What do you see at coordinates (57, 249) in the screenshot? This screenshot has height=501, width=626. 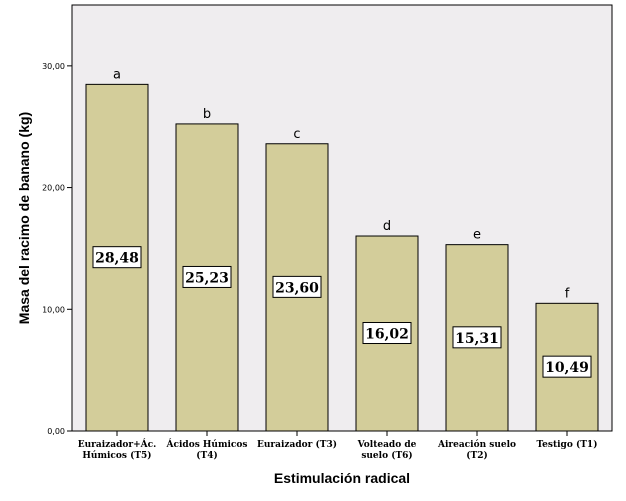 I see `y-axis: 0,00 10,00 20,00 30,00` at bounding box center [57, 249].